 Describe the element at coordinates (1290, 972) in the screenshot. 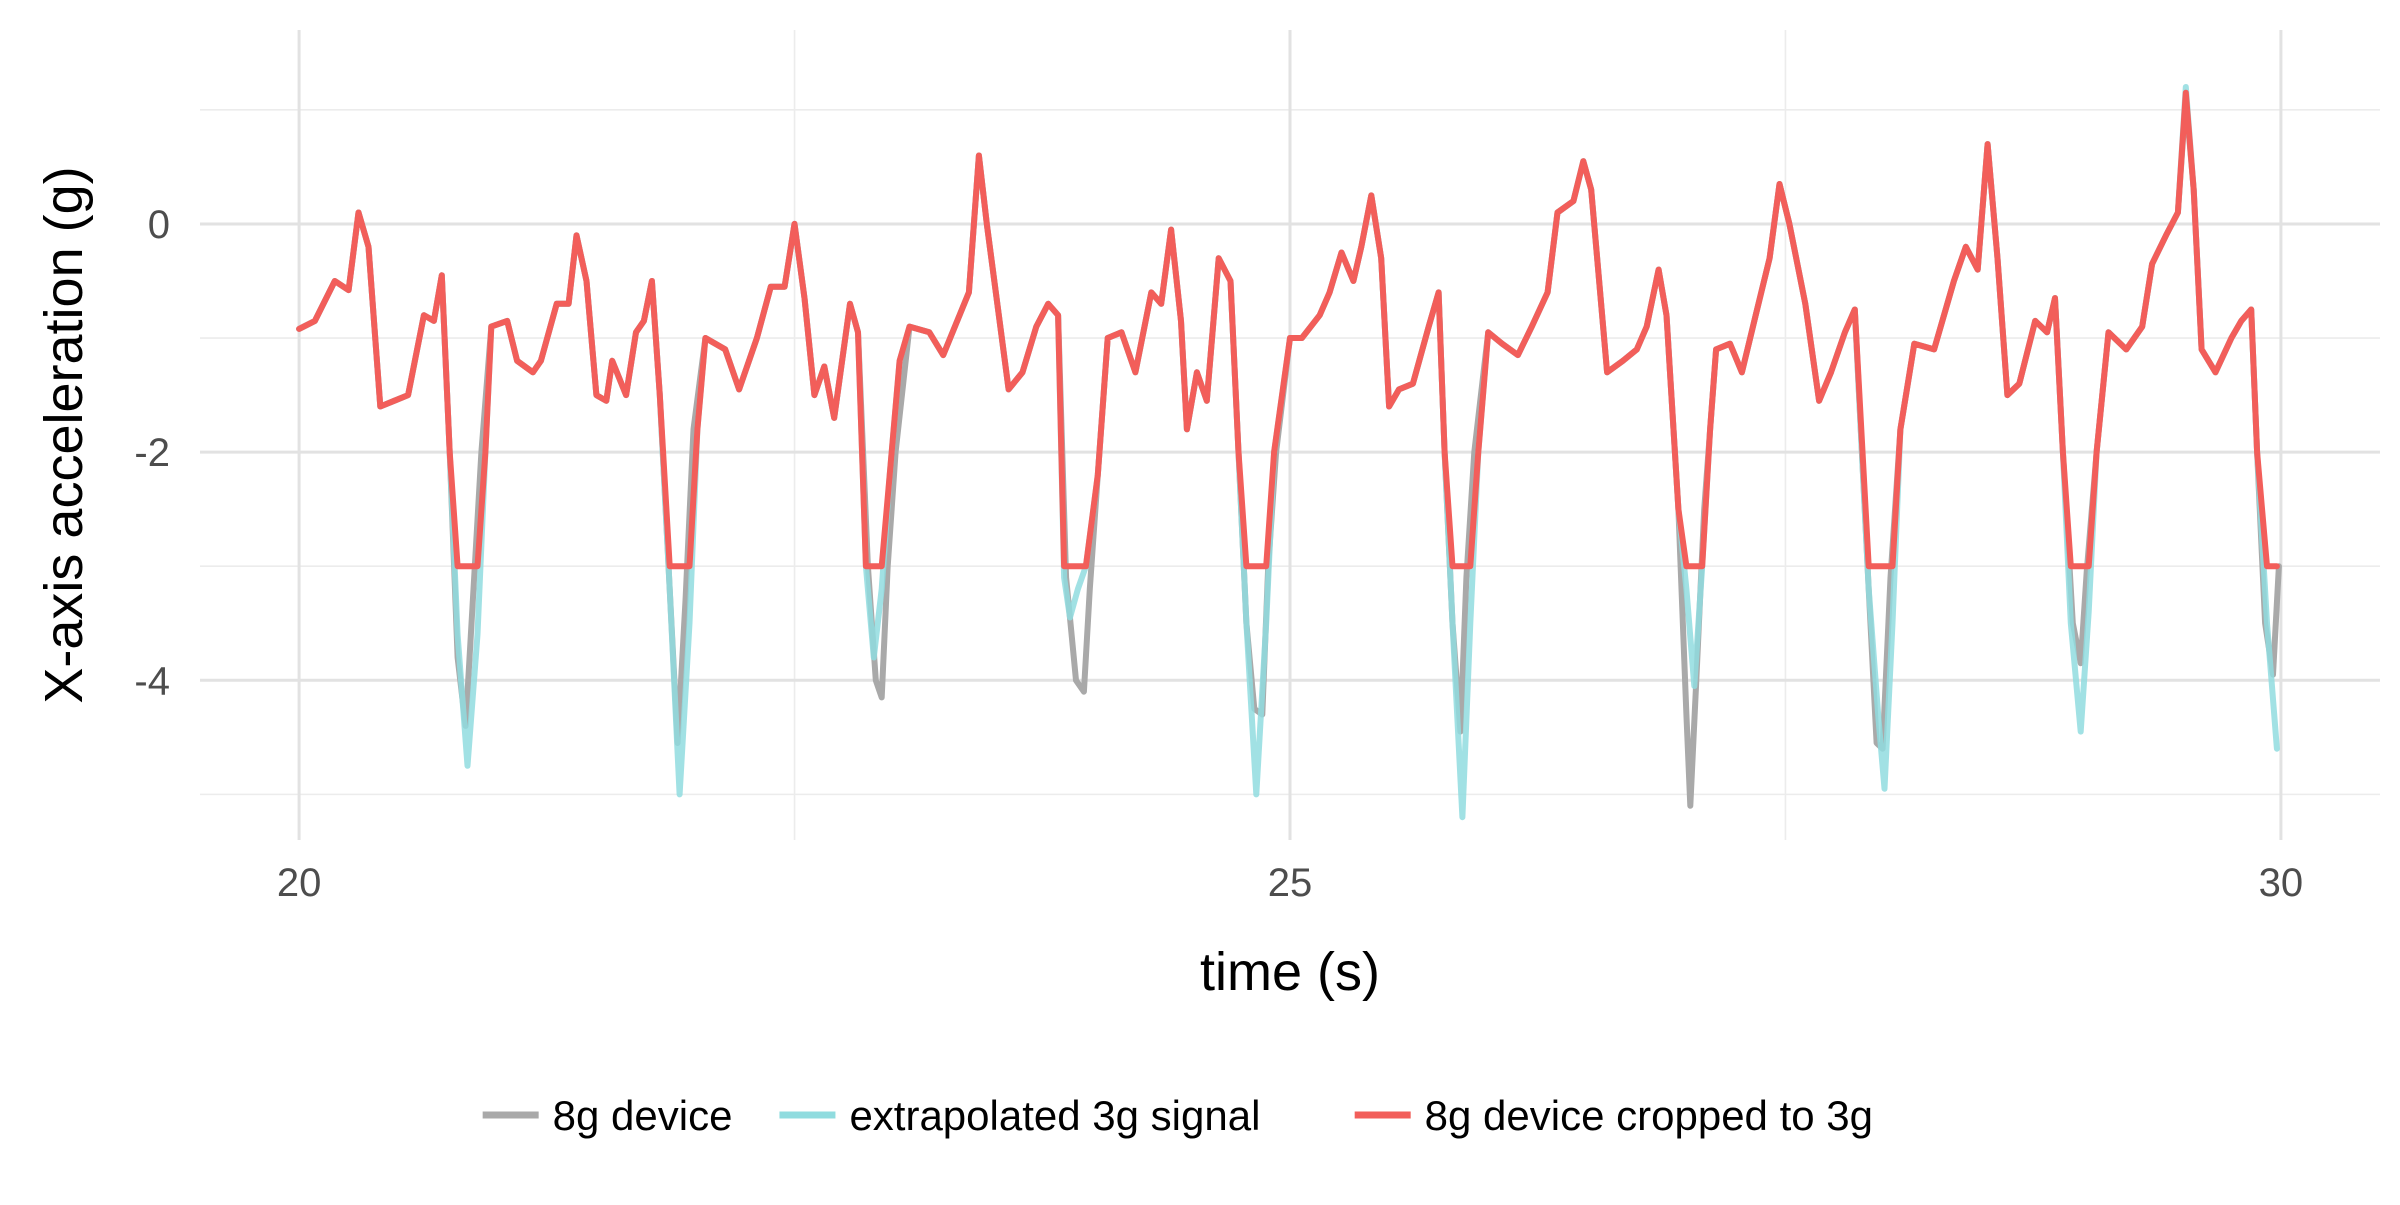

I see `x-axis-title: time (s)` at that location.